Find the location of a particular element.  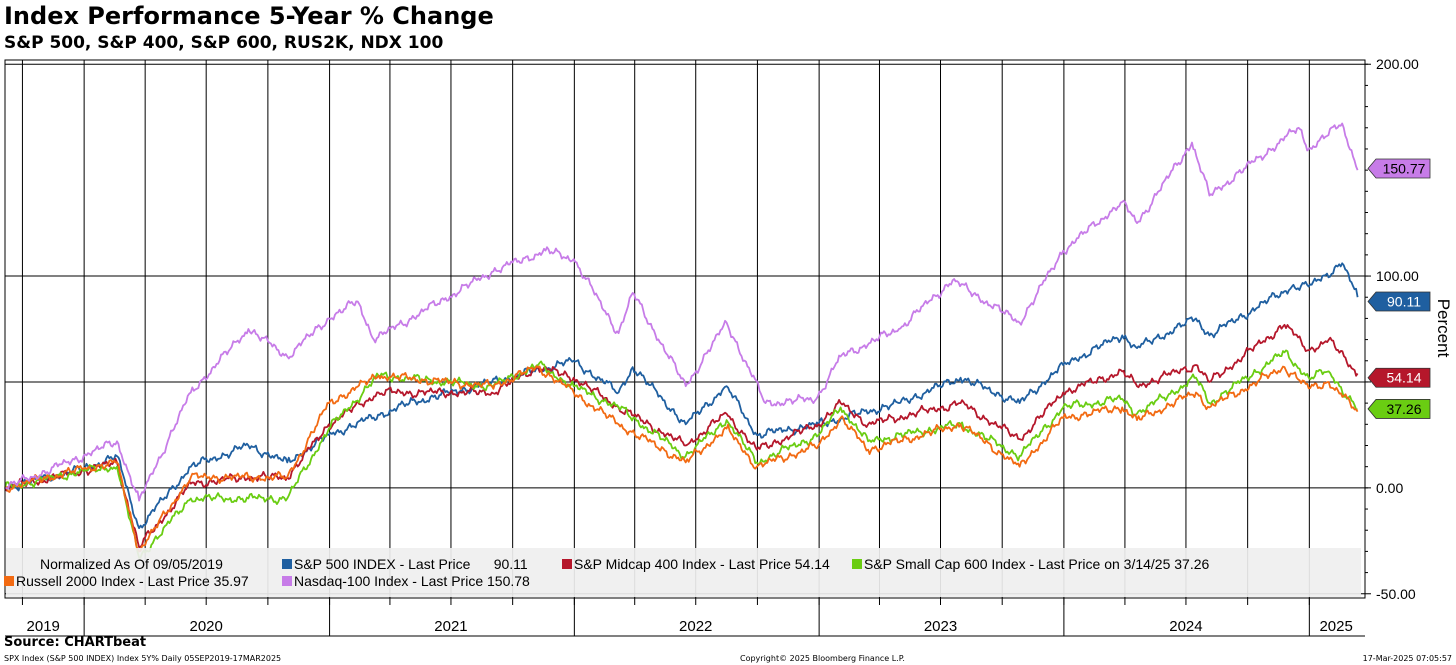

x-axis: 2019 2020 2021 2022 2023 2024 2025 is located at coordinates (685, 617).